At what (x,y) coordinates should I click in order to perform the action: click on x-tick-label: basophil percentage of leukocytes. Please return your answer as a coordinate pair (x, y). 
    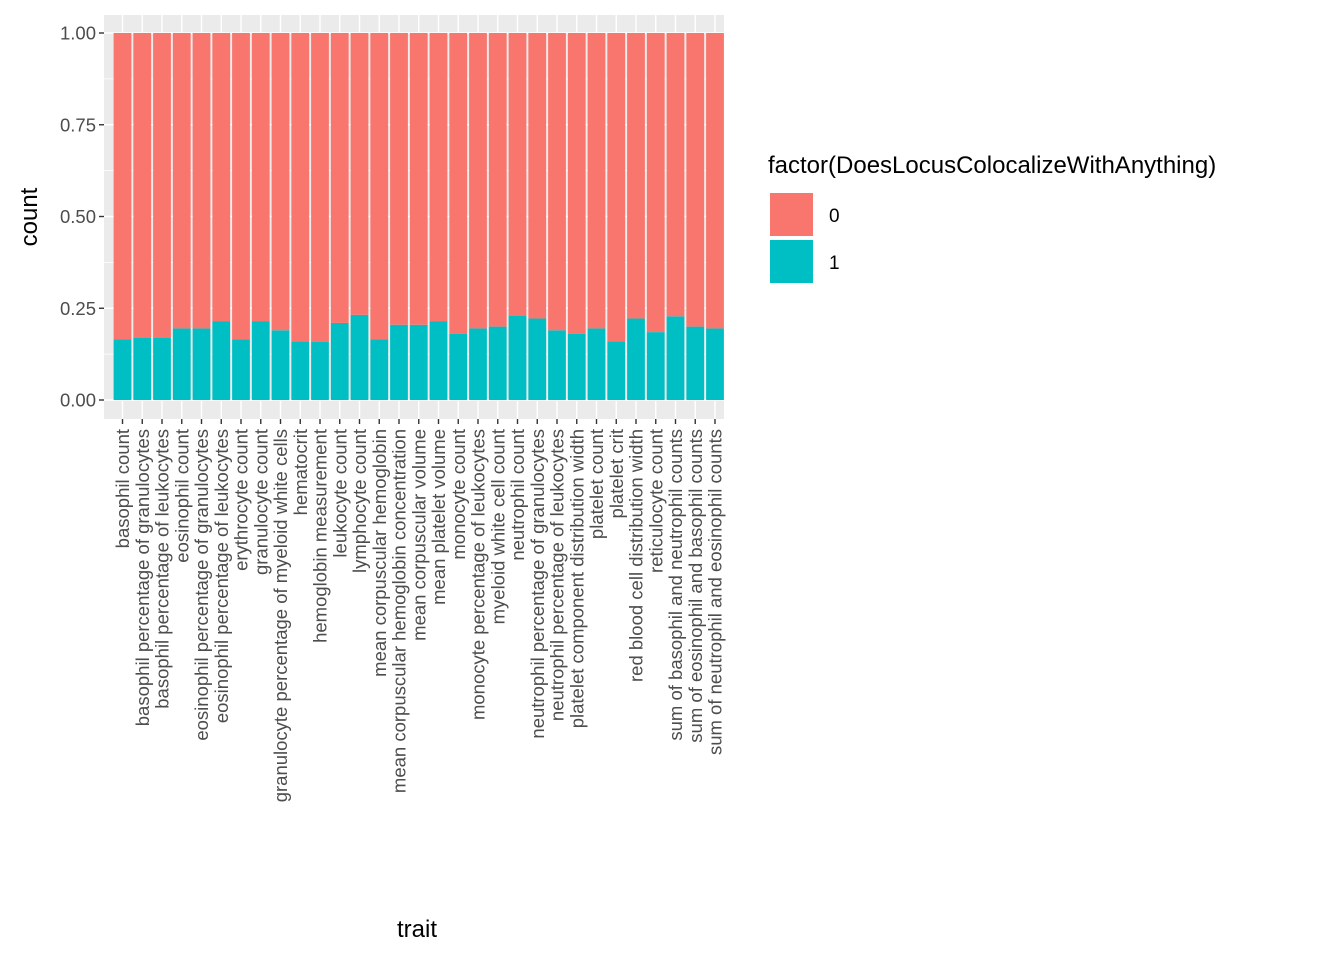
    Looking at the image, I should click on (162, 569).